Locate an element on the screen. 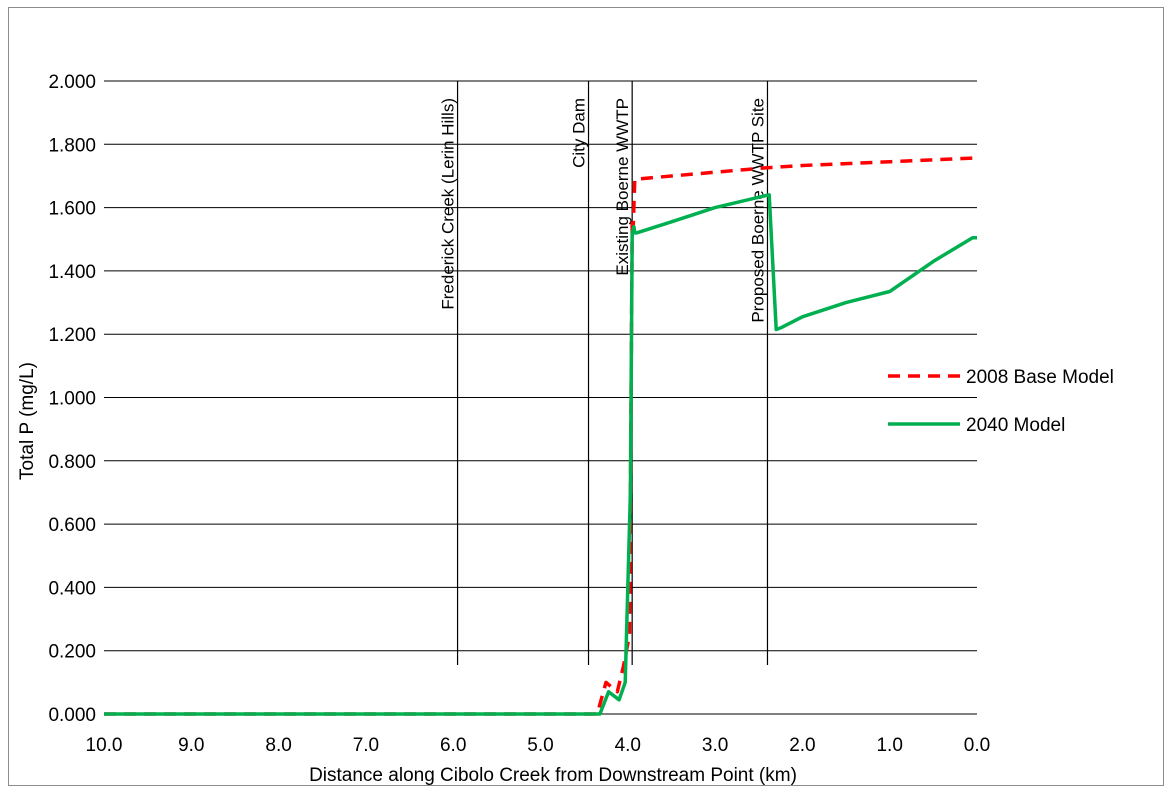  marker-label: Frederick Creek (Lerin Hills) is located at coordinates (448, 204).